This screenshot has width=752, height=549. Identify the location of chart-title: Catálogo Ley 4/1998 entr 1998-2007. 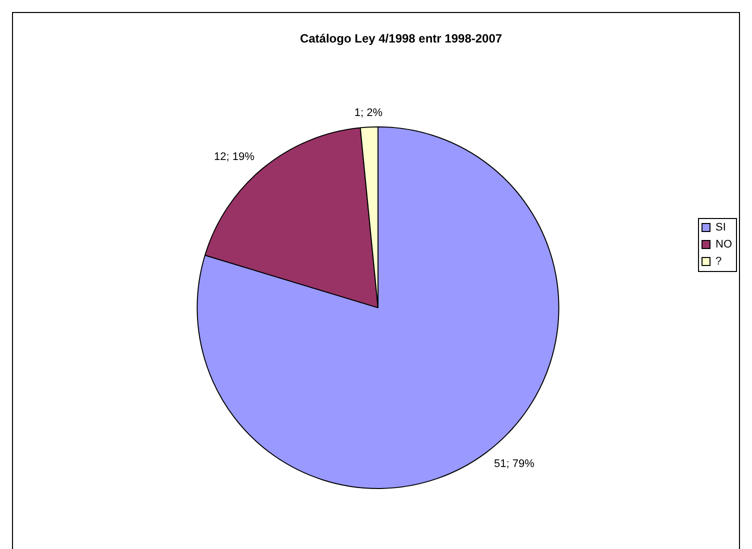
(401, 39).